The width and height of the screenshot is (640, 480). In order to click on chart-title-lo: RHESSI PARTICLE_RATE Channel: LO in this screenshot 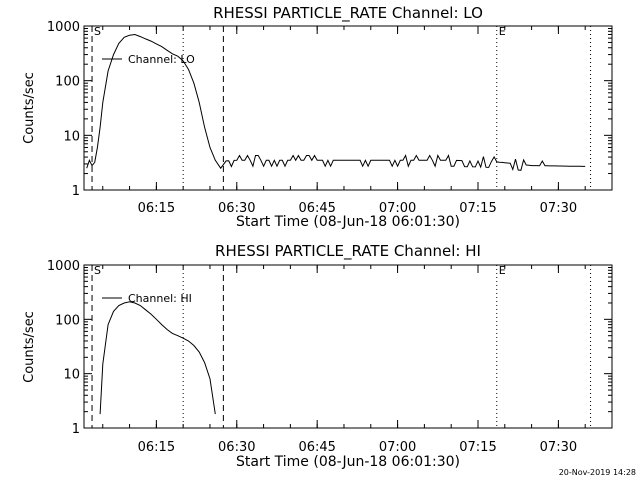, I will do `click(348, 13)`.